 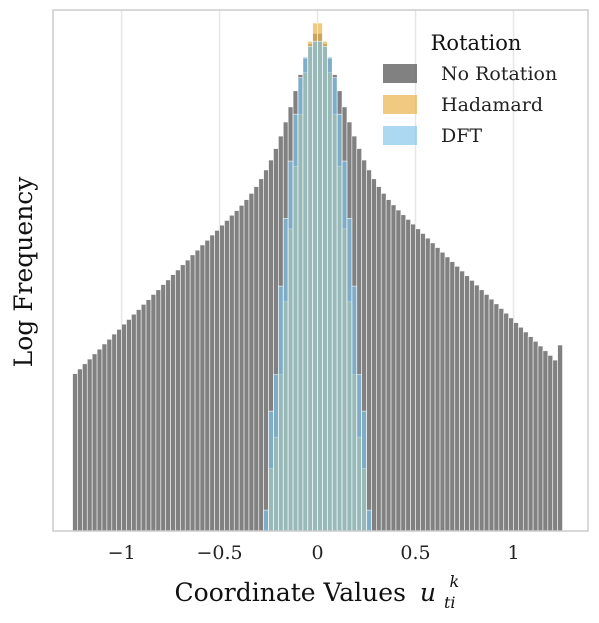 I want to click on legend-item-dft: DFT, so click(x=432, y=136).